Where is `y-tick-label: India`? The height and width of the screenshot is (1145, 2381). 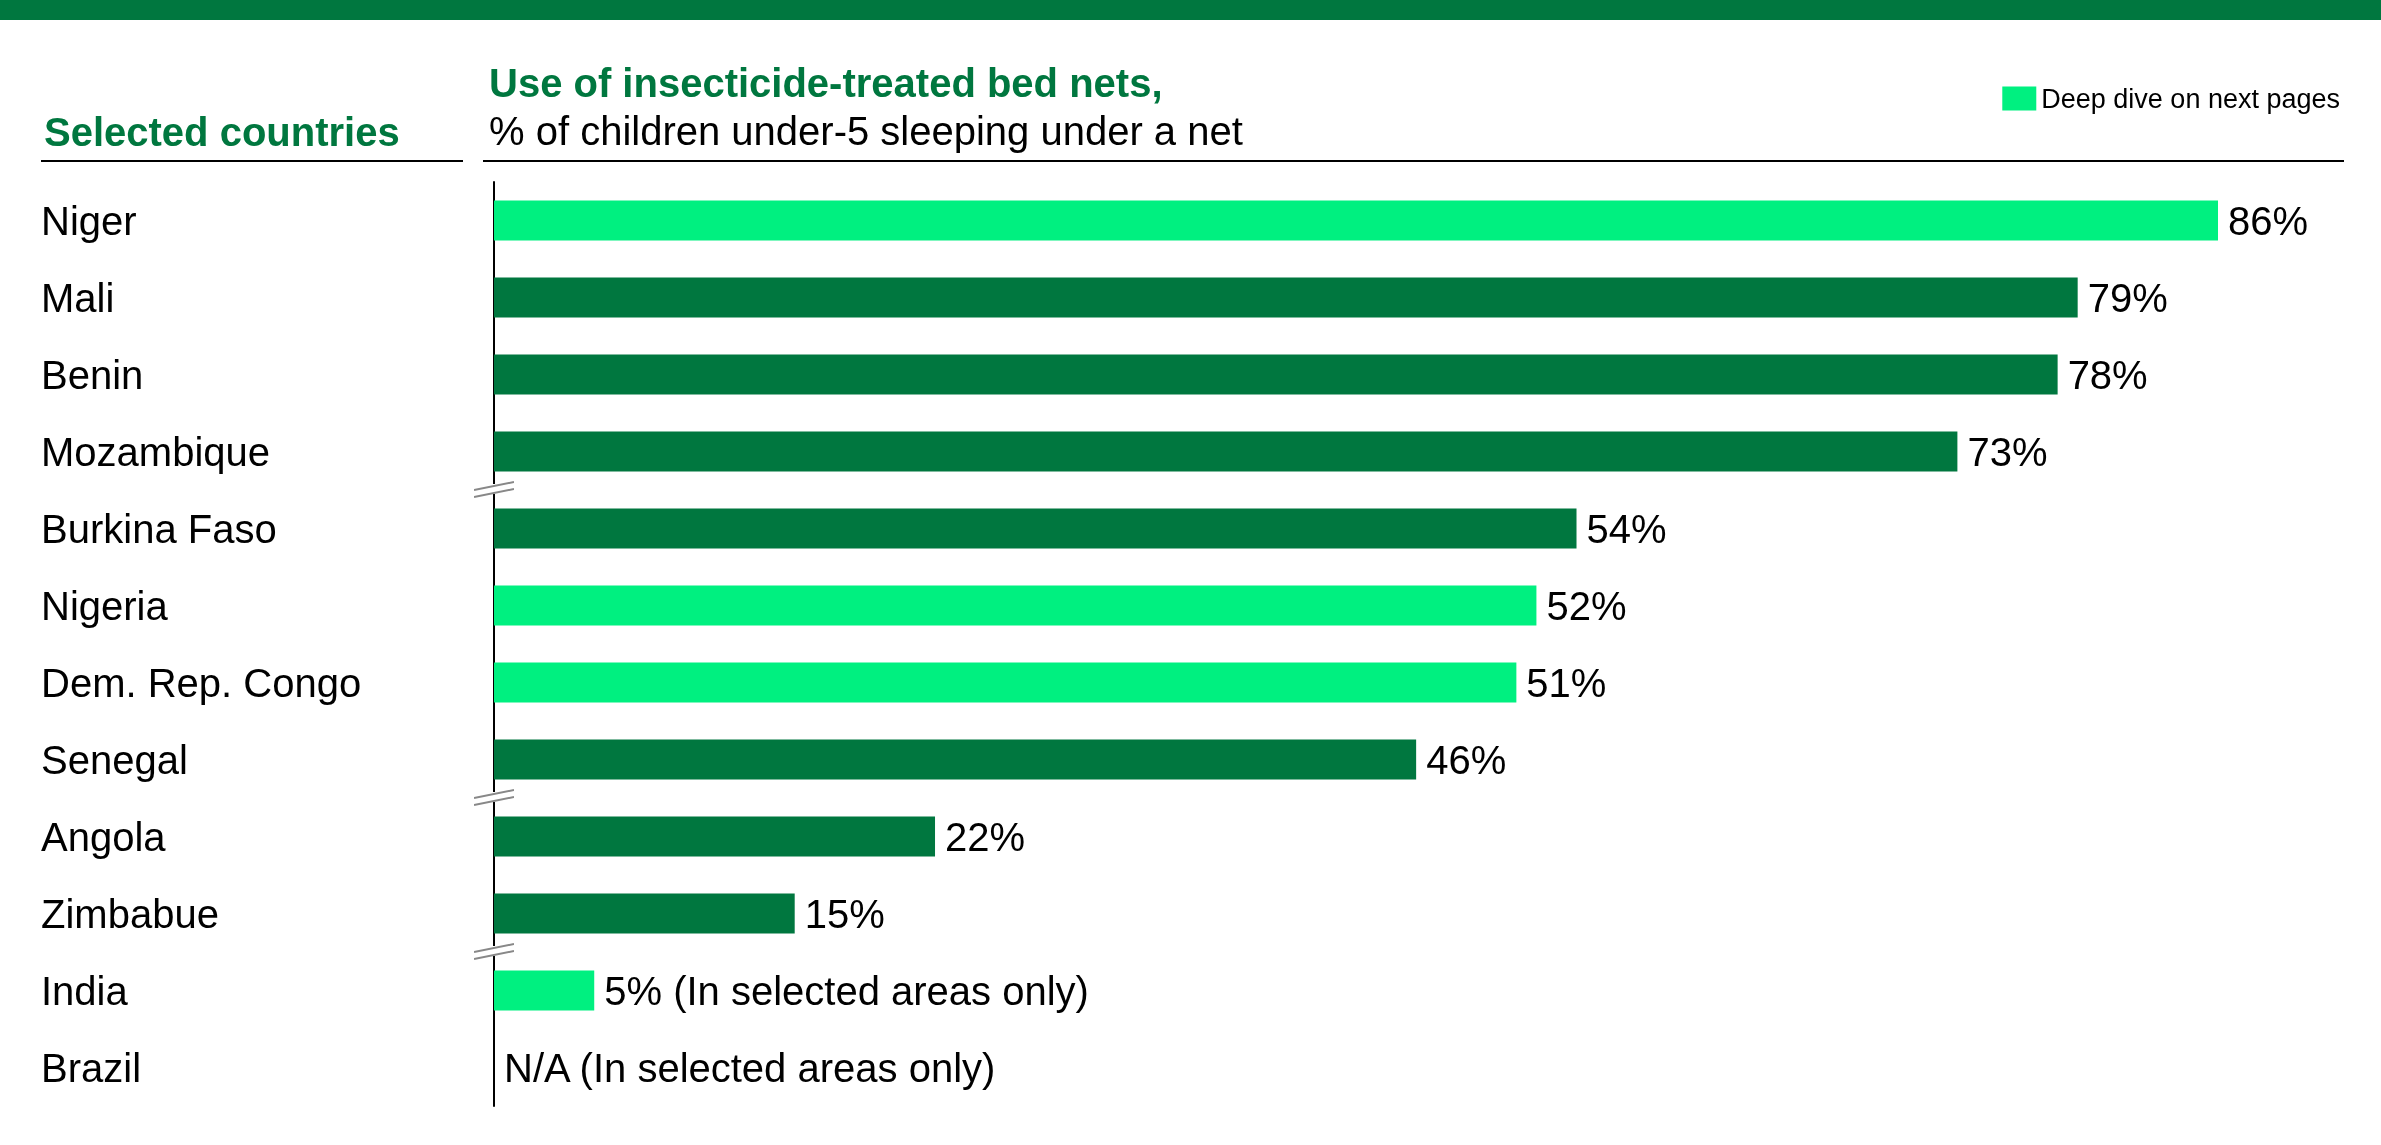
y-tick-label: India is located at coordinates (85, 990).